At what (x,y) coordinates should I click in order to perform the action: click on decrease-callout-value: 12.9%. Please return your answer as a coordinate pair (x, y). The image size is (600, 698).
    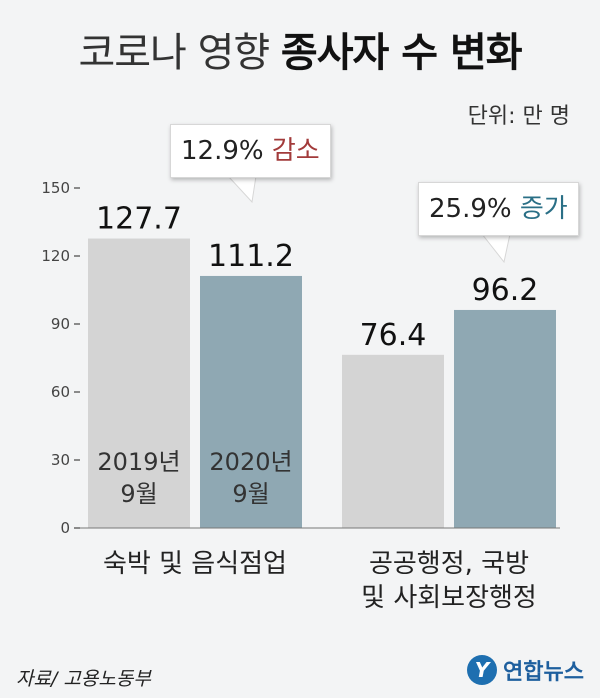
    Looking at the image, I should click on (222, 151).